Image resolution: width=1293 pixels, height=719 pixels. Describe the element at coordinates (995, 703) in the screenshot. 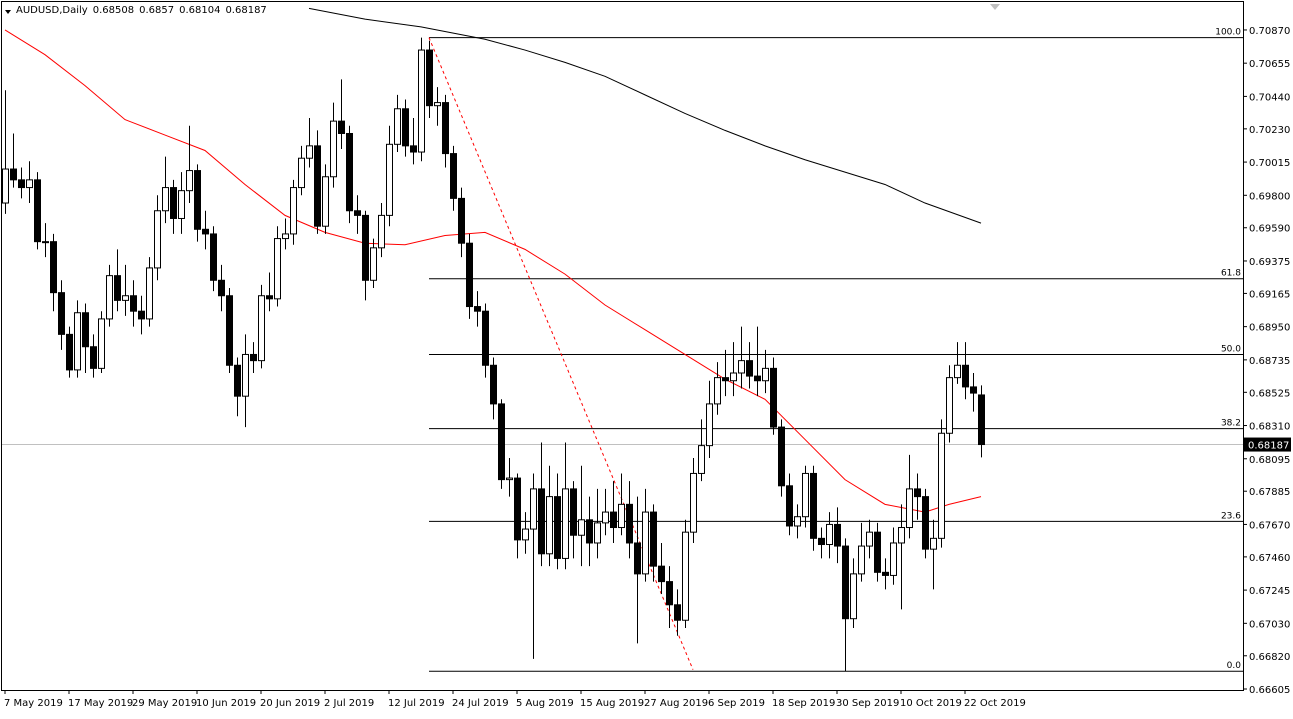

I see `x-tick-label: 22 Oct 2019` at that location.